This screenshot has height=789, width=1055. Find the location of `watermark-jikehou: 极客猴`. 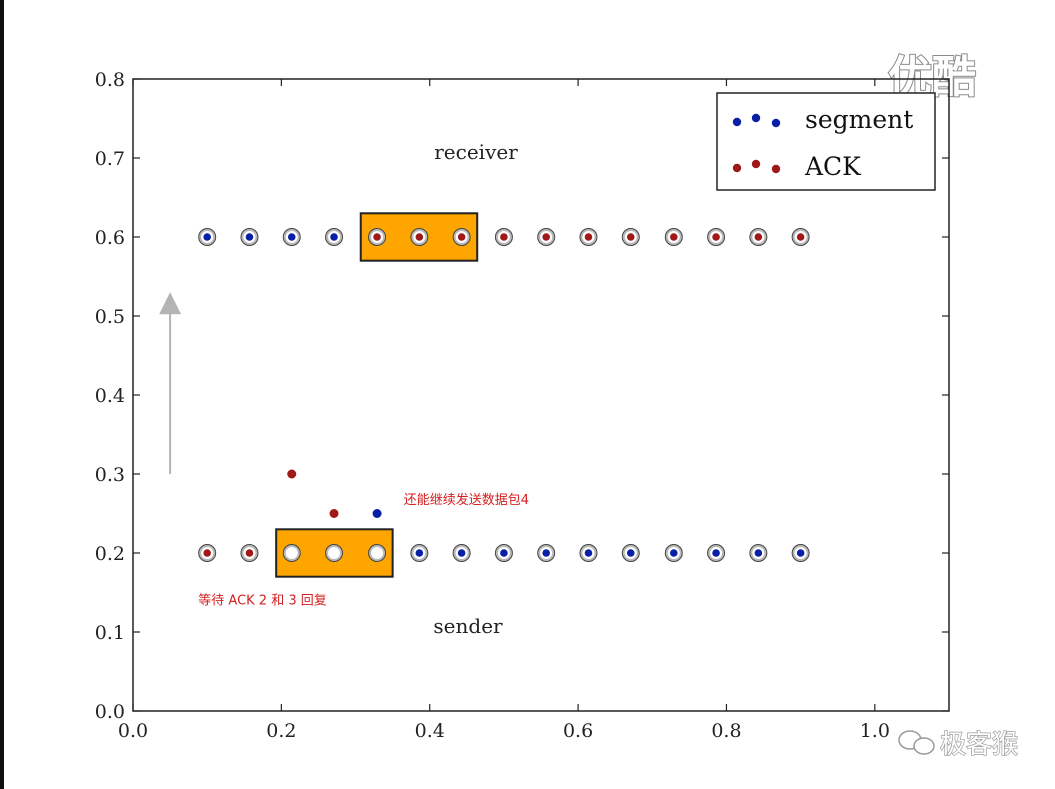

watermark-jikehou: 极客猴 is located at coordinates (979, 745).